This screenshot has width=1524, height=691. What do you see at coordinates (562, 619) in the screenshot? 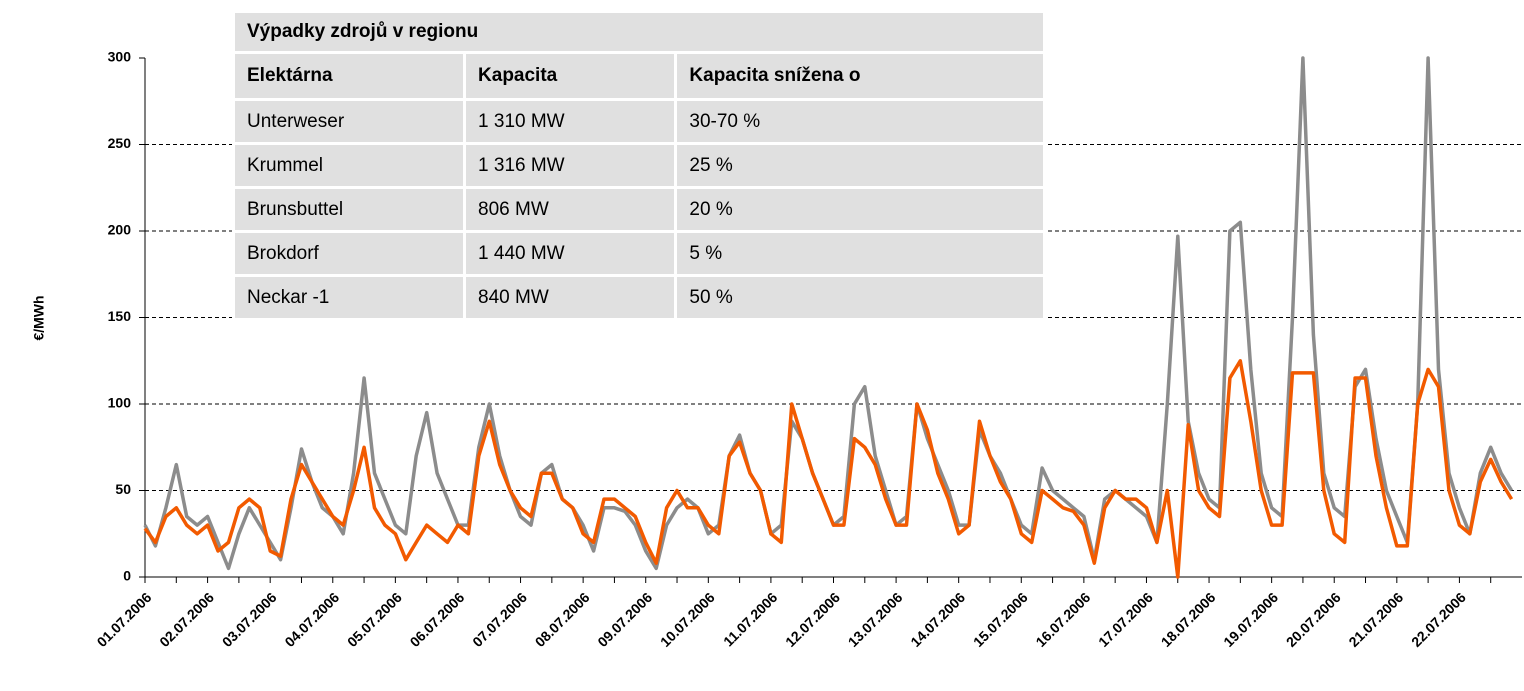
I see `x-tick-label: 08.07.2006` at bounding box center [562, 619].